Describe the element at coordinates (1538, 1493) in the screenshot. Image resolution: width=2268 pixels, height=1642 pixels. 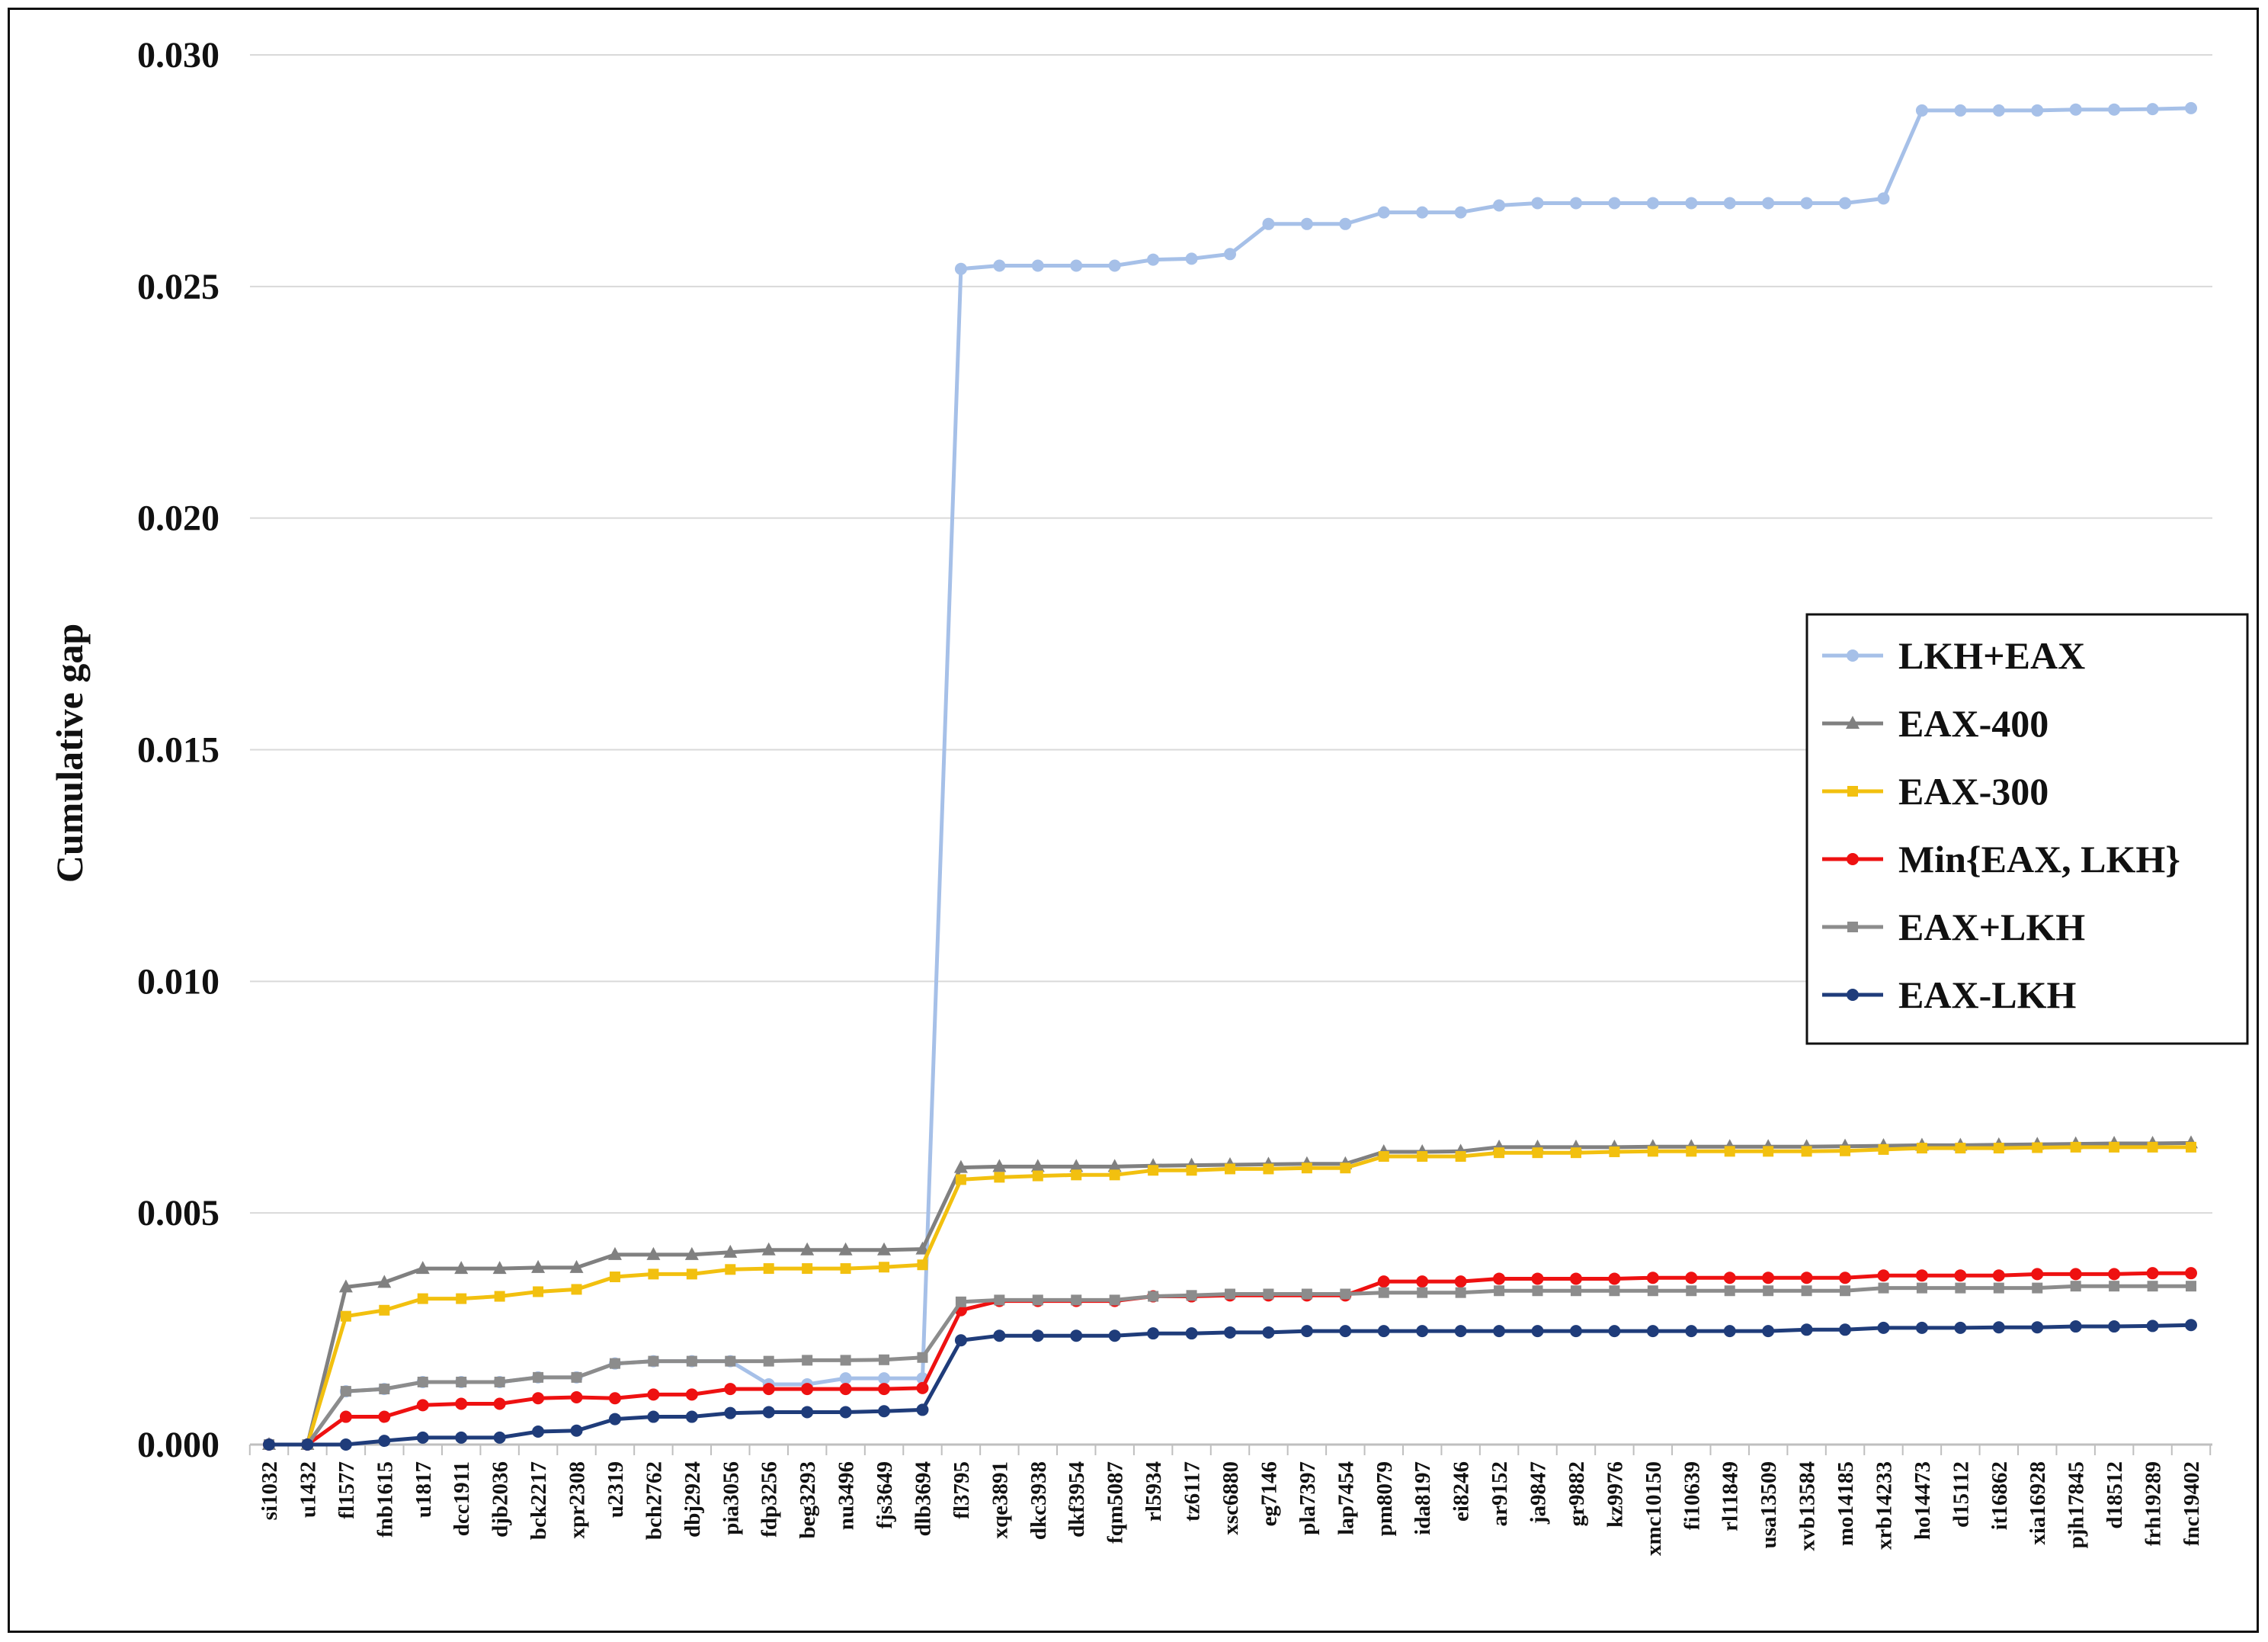
I see `x-tick-label: ja9847` at that location.